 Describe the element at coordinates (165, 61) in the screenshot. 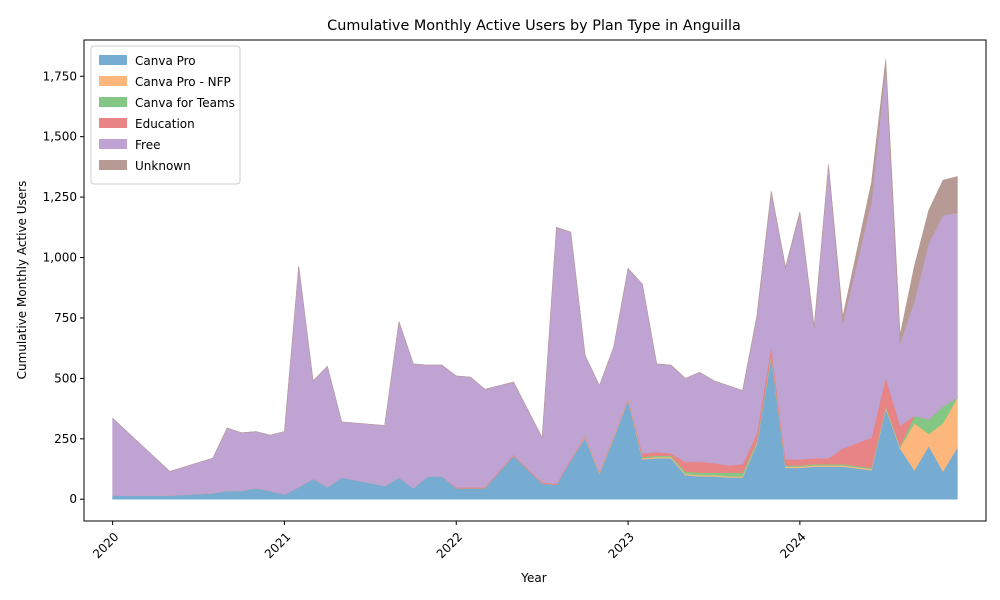

I see `legend-label-0: Canva Pro` at that location.